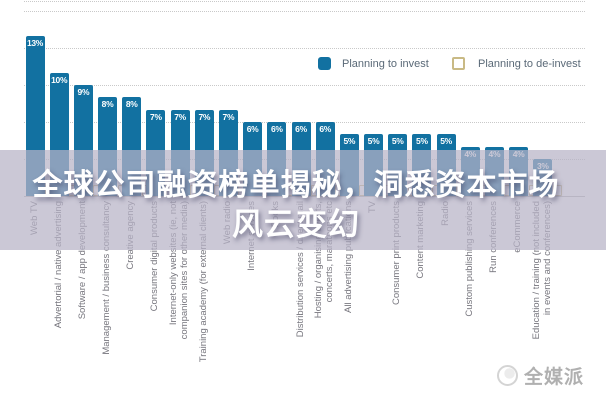 The width and height of the screenshot is (606, 400). Describe the element at coordinates (553, 377) in the screenshot. I see `watermark-text: 全媒派` at that location.